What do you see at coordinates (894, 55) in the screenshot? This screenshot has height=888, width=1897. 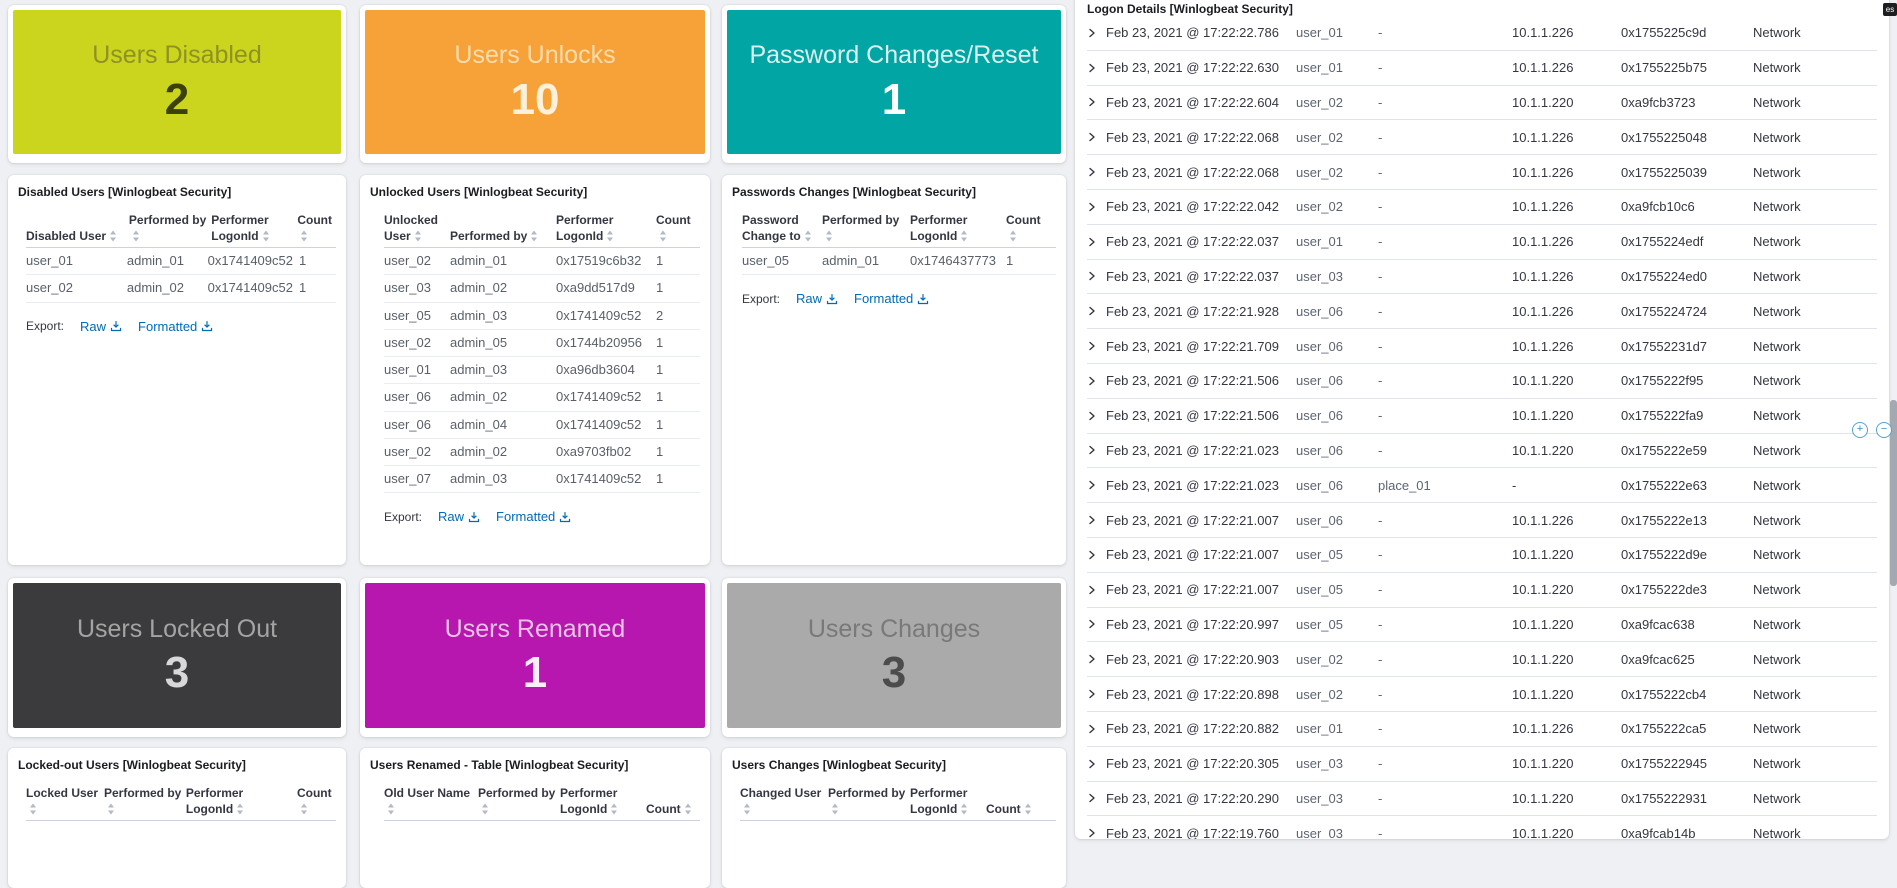 I see `metric-title: Password Changes/Reset` at bounding box center [894, 55].